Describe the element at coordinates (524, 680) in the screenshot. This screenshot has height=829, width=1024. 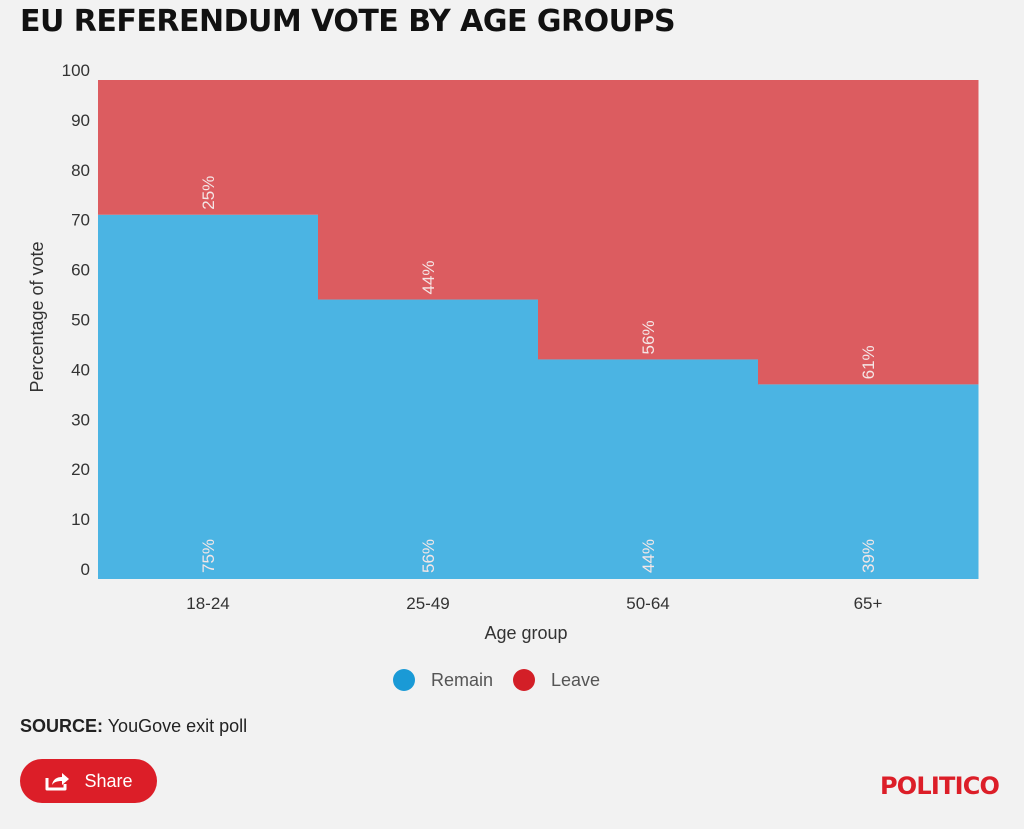
I see `legend-swatch-leave` at that location.